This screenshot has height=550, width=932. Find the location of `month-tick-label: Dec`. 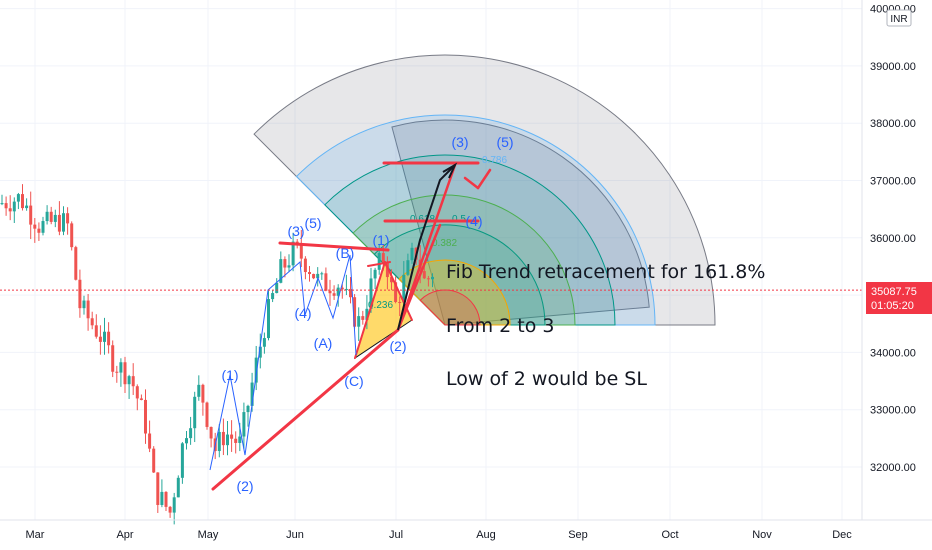

month-tick-label: Dec is located at coordinates (842, 535).